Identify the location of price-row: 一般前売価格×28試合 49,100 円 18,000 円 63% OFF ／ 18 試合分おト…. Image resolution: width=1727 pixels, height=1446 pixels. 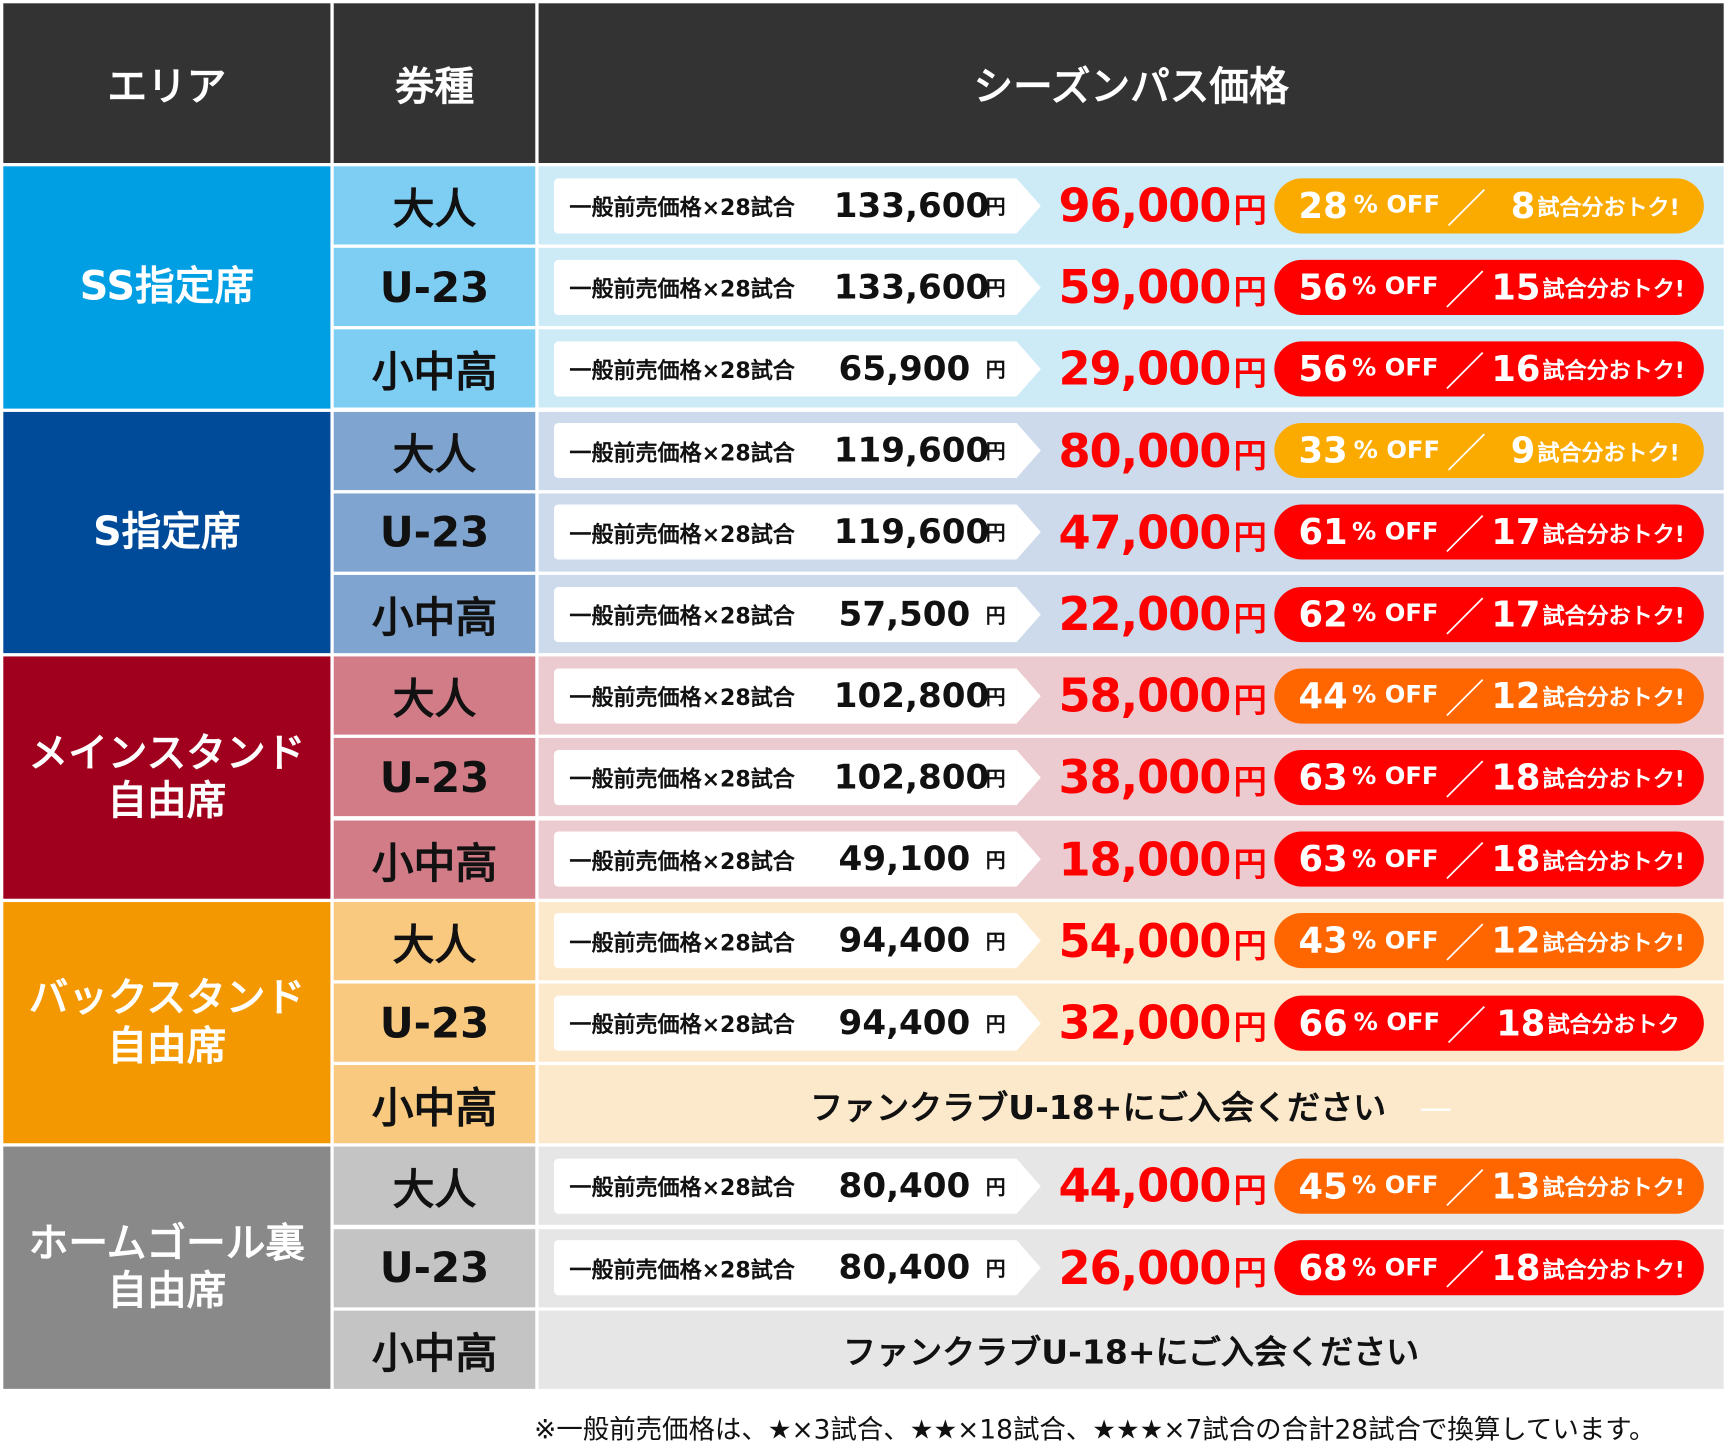
(1131, 859).